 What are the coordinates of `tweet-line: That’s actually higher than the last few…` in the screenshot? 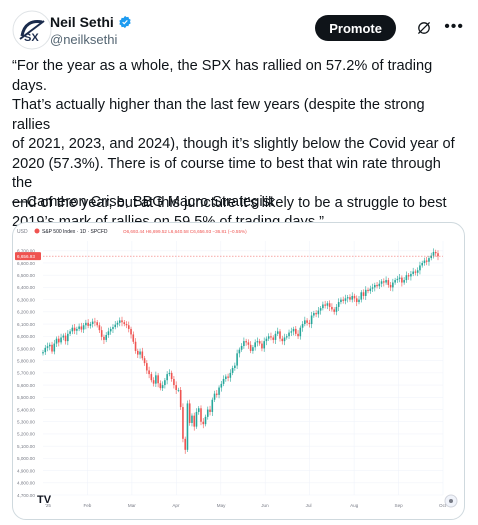 It's located at (218, 115).